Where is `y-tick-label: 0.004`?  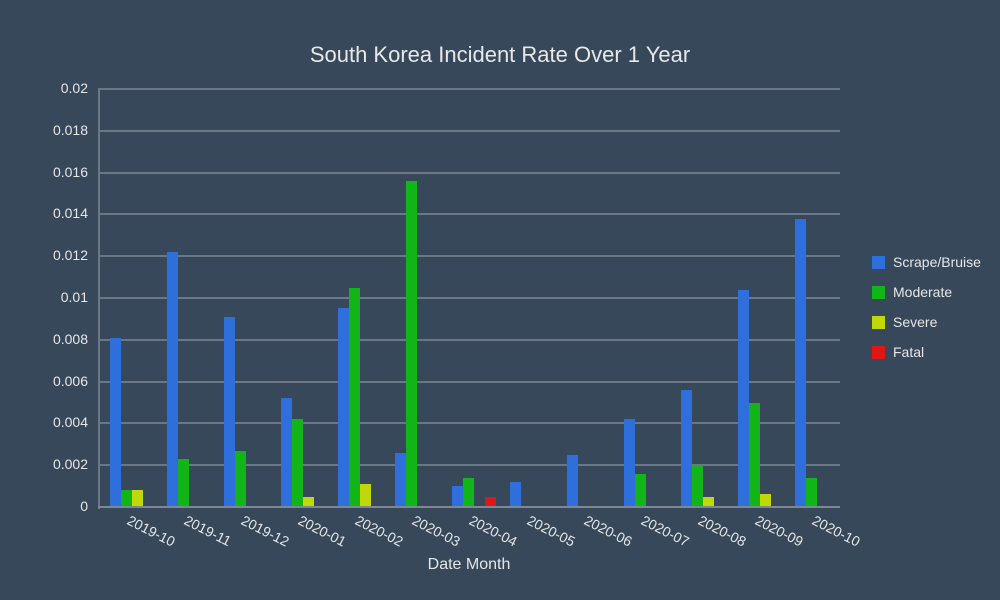
y-tick-label: 0.004 is located at coordinates (70, 422).